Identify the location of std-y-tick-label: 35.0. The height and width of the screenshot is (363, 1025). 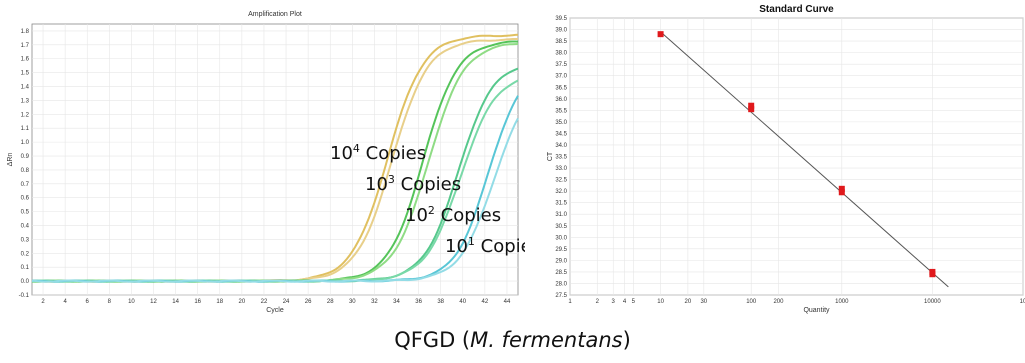
(561, 123).